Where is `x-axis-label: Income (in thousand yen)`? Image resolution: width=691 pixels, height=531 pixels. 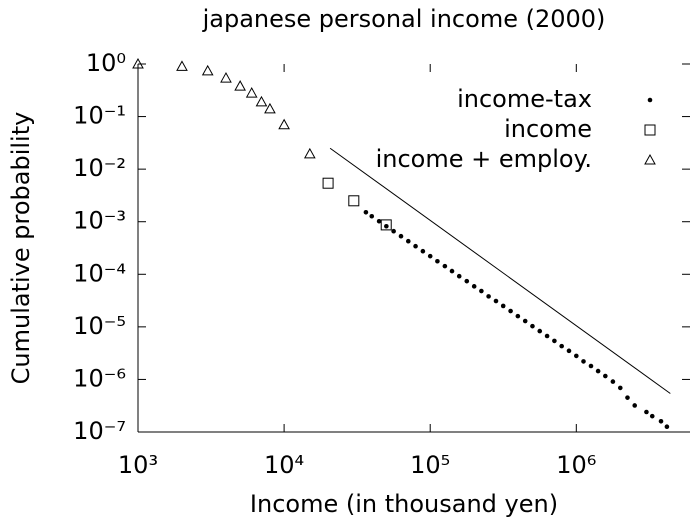
x-axis-label: Income (in thousand yen) is located at coordinates (404, 504).